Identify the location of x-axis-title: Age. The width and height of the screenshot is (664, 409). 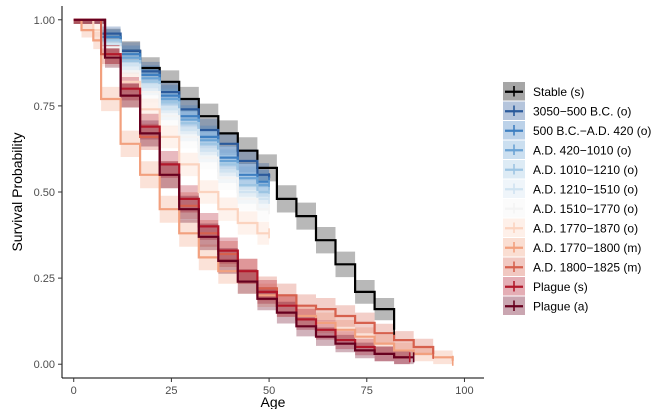
(273, 401).